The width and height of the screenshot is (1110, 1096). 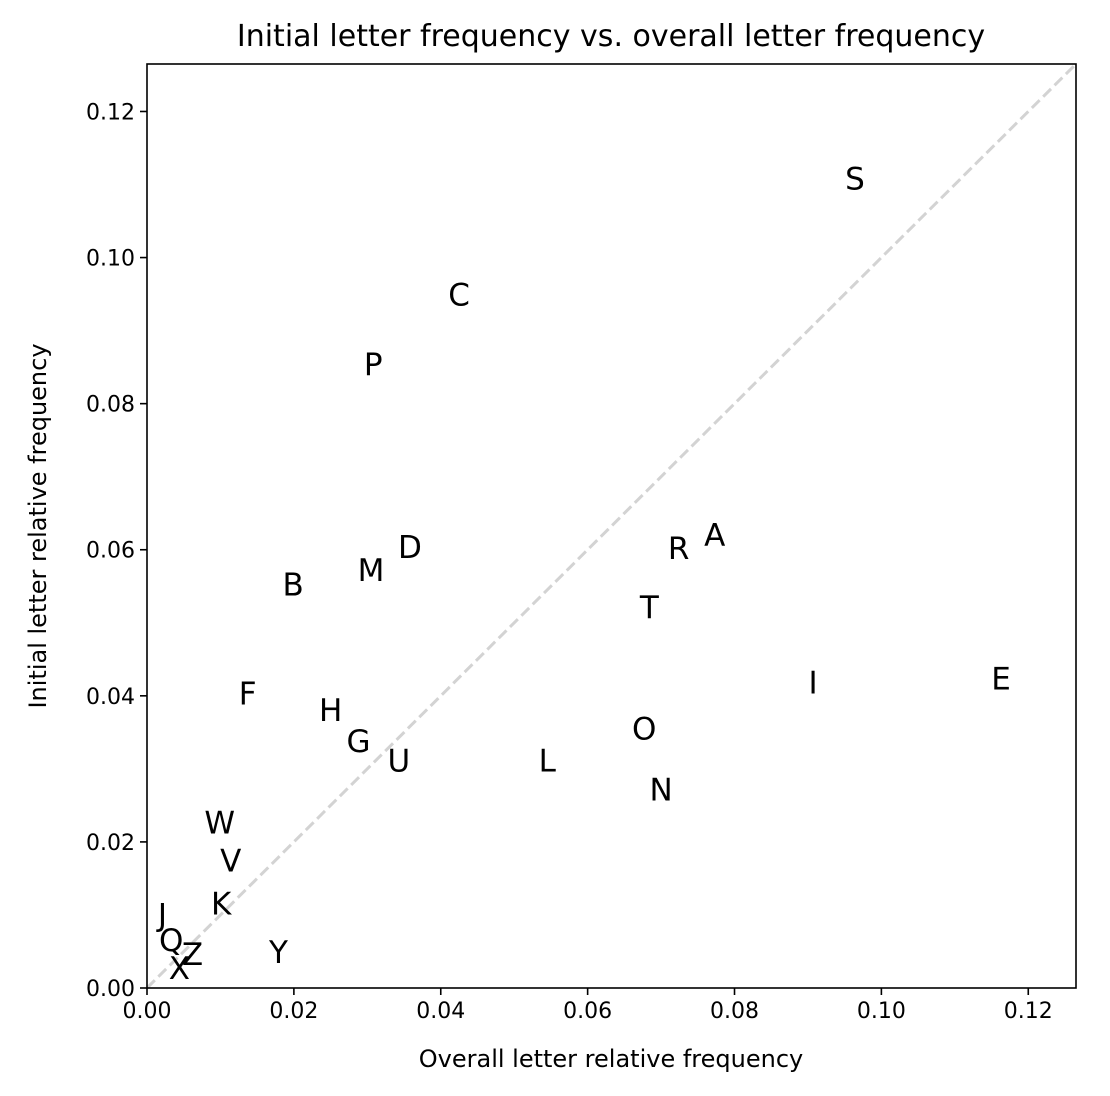 I want to click on point-label-k: K, so click(x=221, y=905).